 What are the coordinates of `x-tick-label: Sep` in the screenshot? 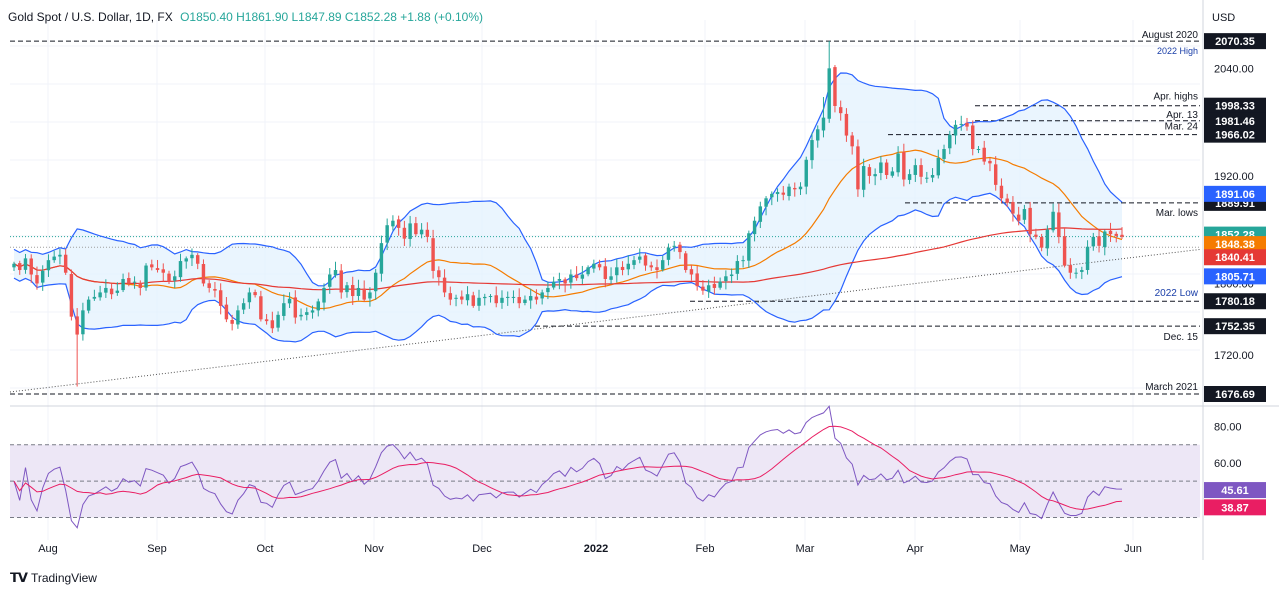 It's located at (157, 549).